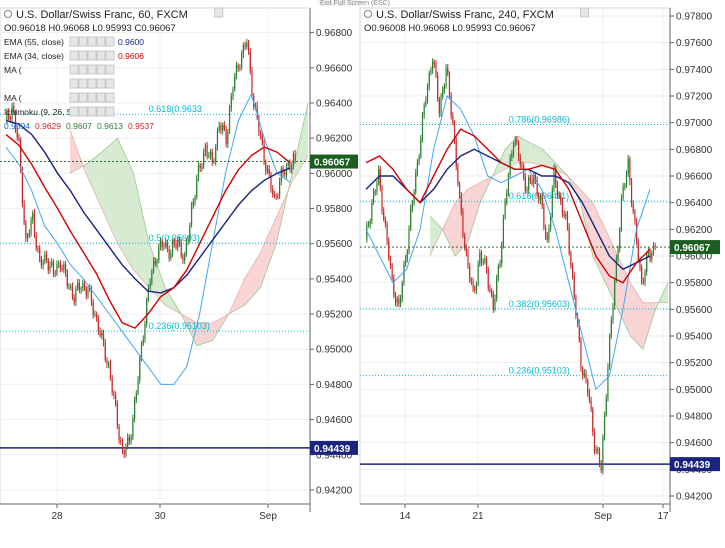  What do you see at coordinates (219, 12) in the screenshot?
I see `symbol-settings-button` at bounding box center [219, 12].